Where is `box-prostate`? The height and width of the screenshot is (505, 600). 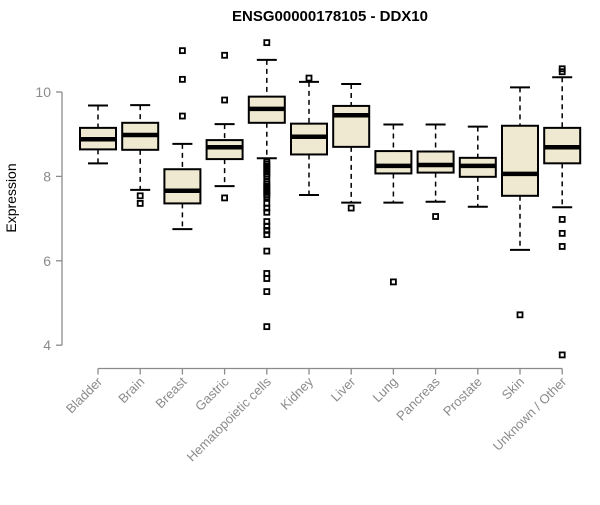 box-prostate is located at coordinates (477, 166).